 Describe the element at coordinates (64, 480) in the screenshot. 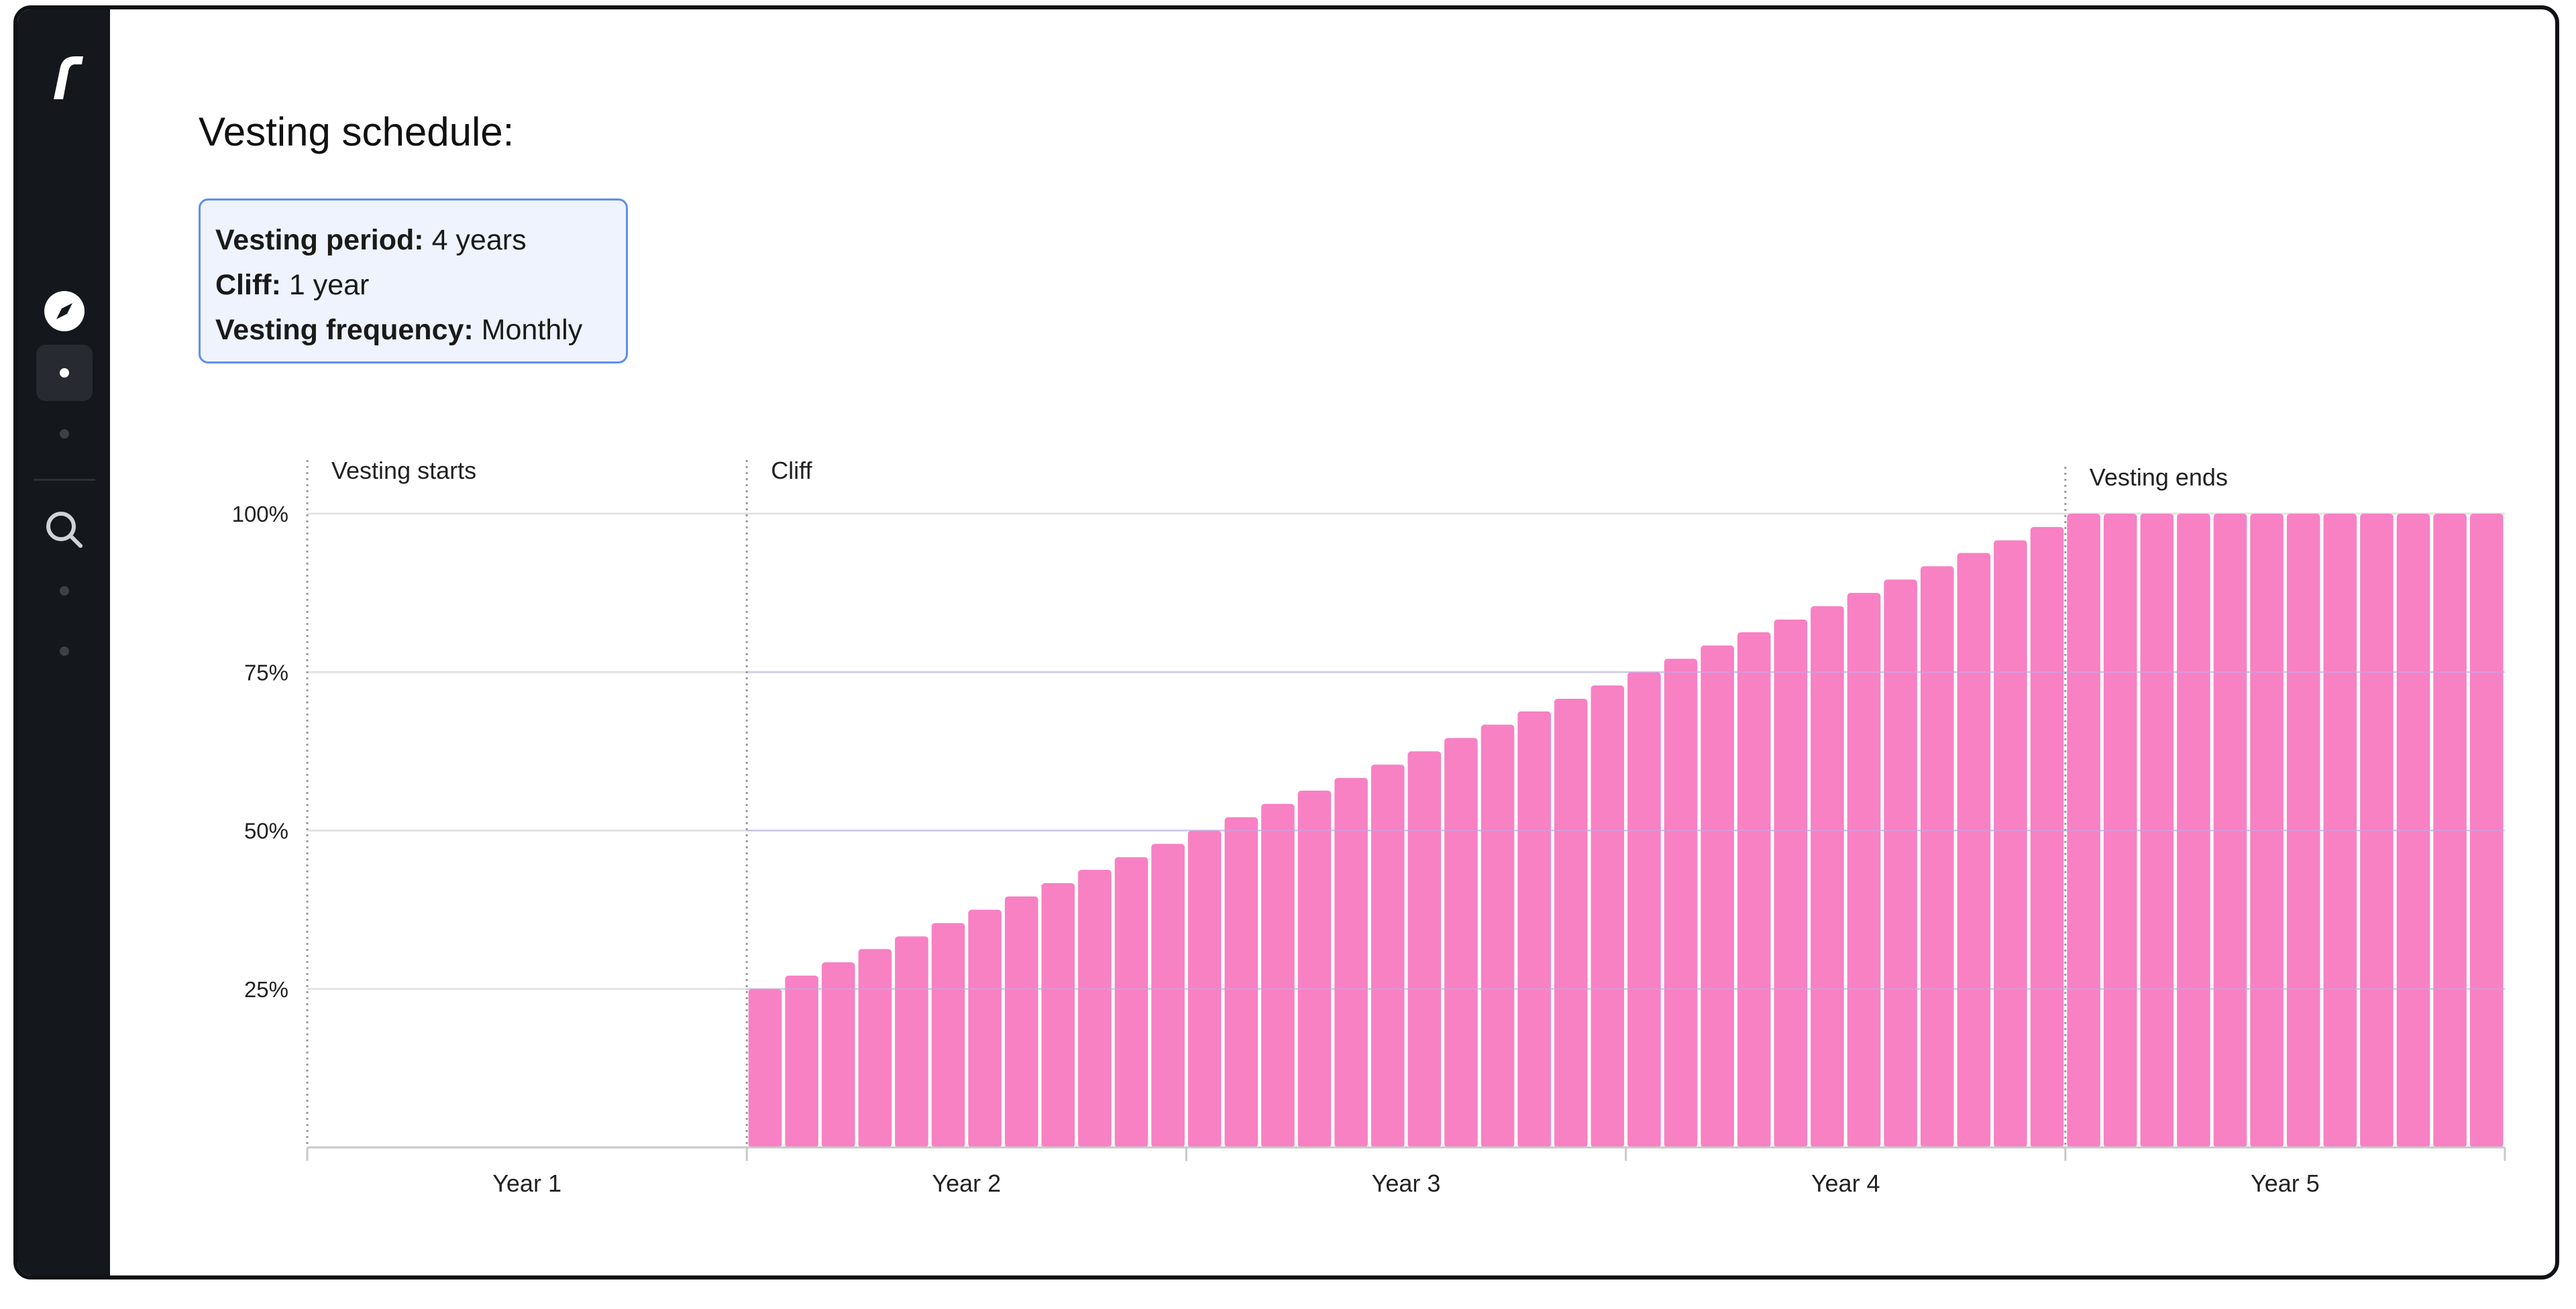

I see `sidebar-divider` at that location.